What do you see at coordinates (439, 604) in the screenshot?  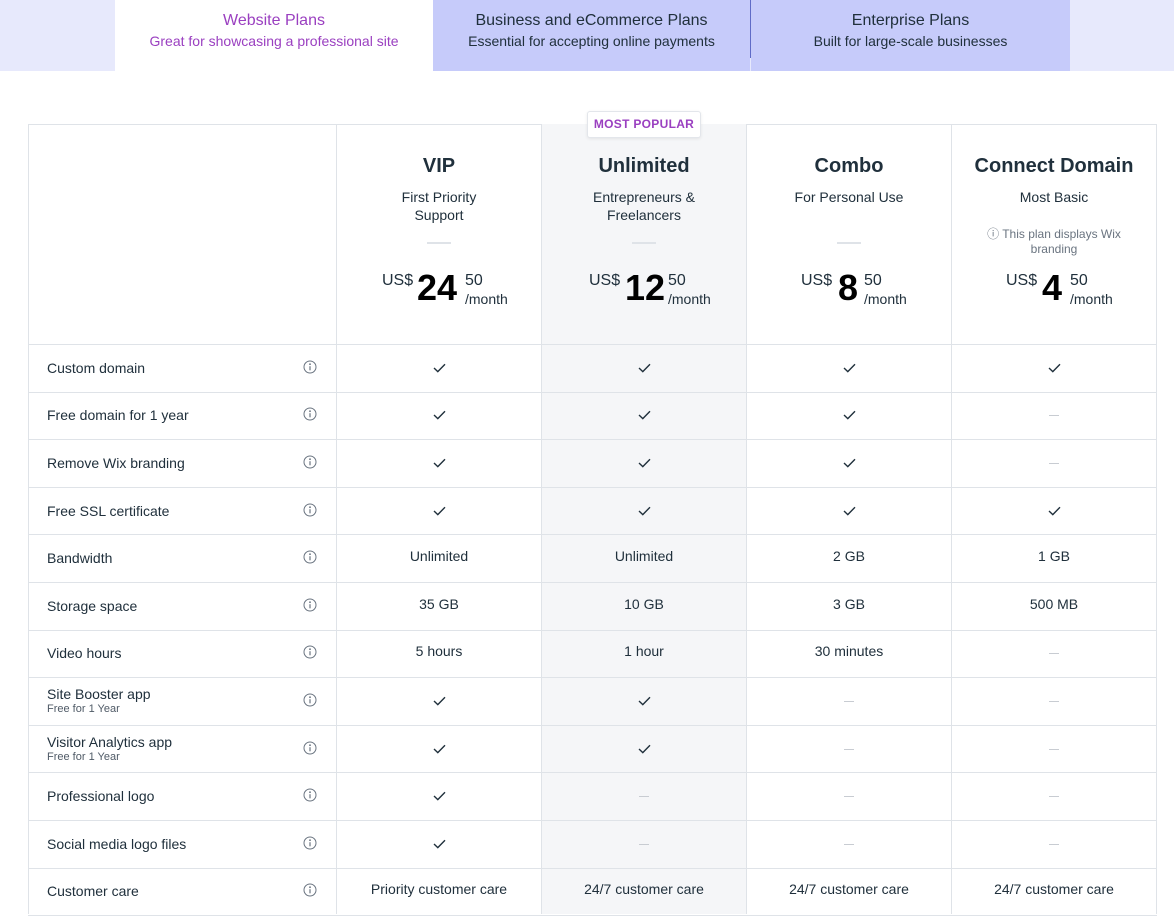 I see `feature-value: 35 GB` at bounding box center [439, 604].